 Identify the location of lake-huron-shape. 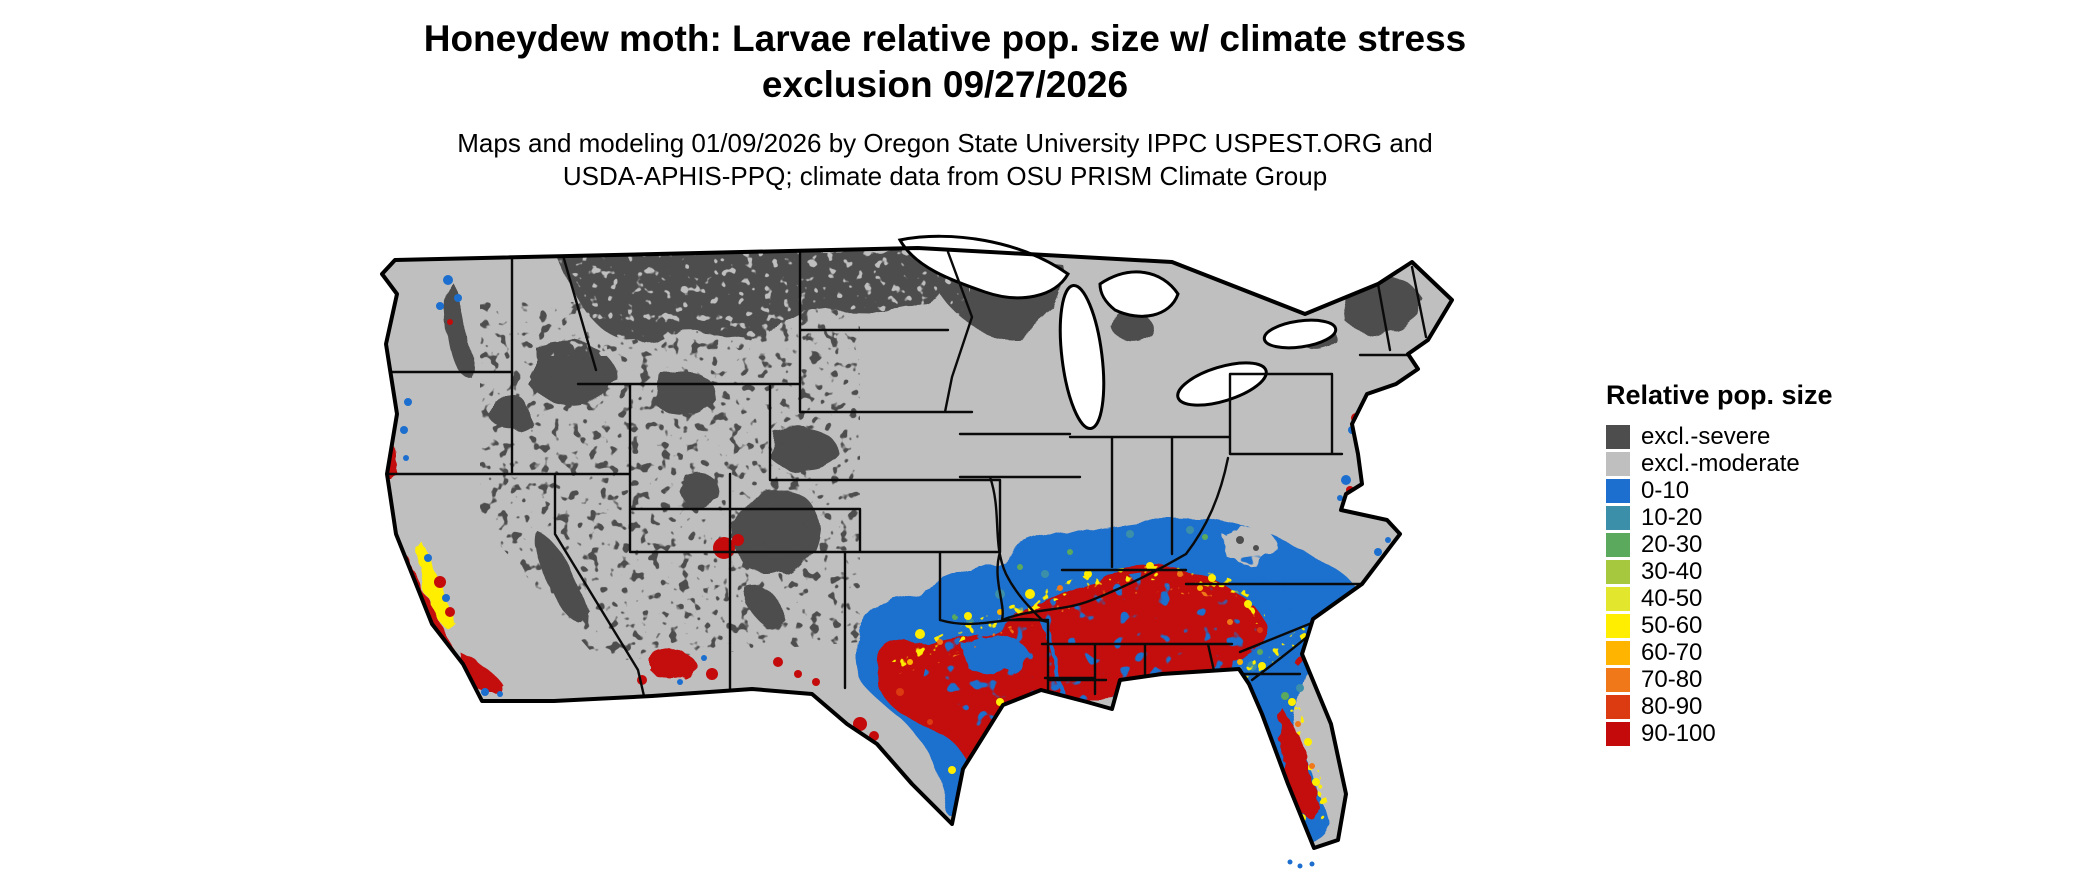
(1139, 294).